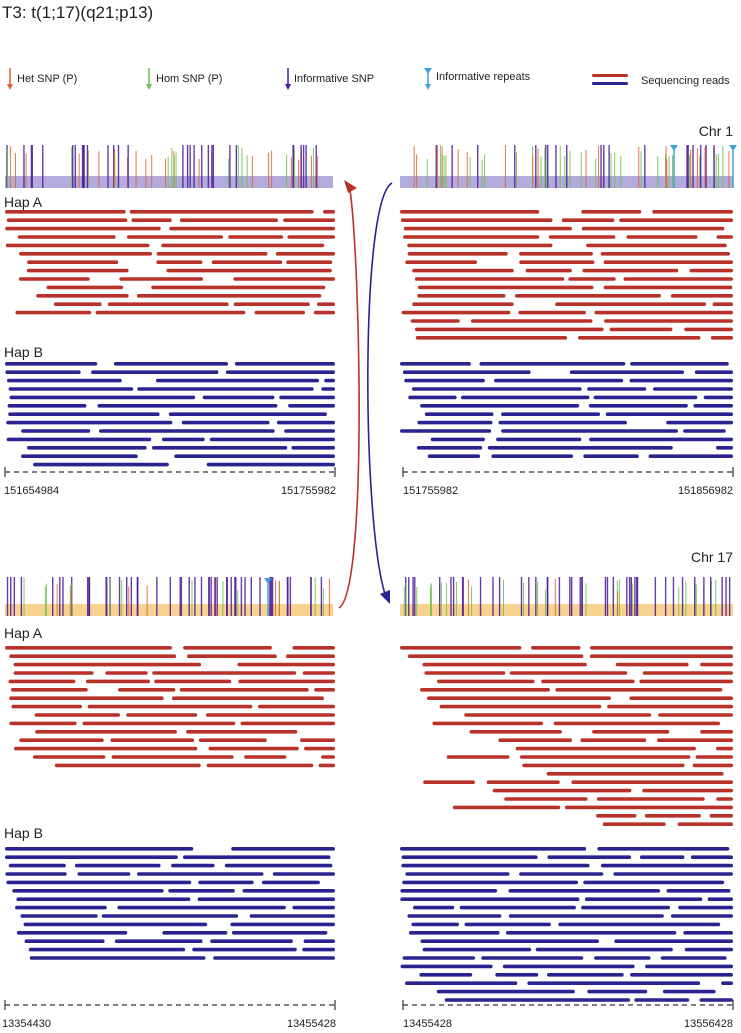 This screenshot has height=1033, width=741. What do you see at coordinates (483, 77) in the screenshot?
I see `legend-informative-repeats: Informative repeats` at bounding box center [483, 77].